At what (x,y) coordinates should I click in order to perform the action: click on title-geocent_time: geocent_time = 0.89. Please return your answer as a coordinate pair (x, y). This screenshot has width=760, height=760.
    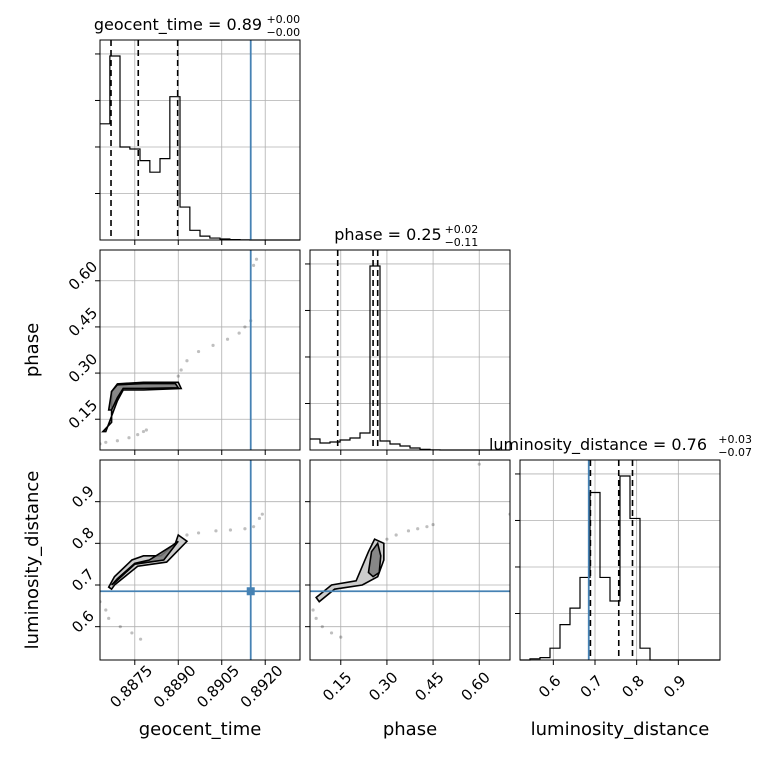
    Looking at the image, I should click on (178, 25).